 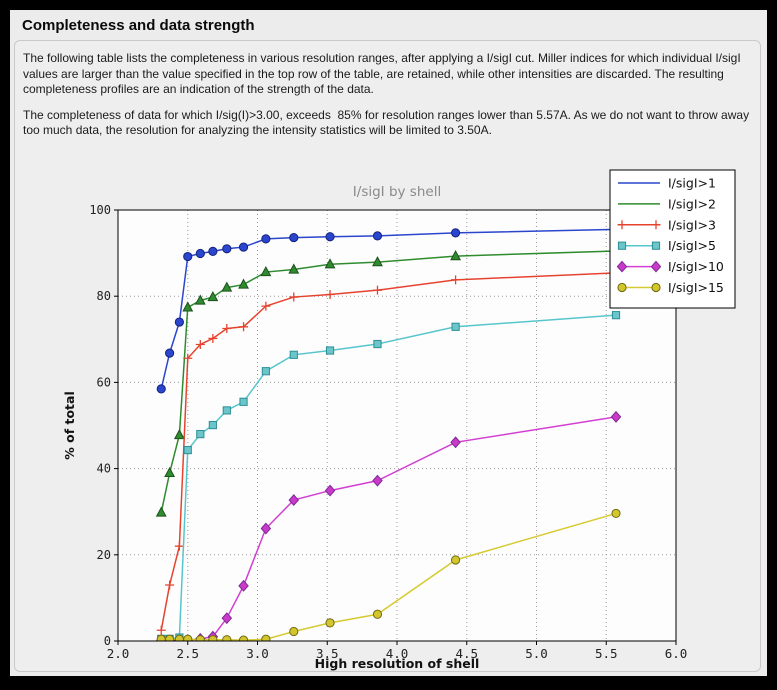 What do you see at coordinates (676, 653) in the screenshot?
I see `x-tick-label: 6.0` at bounding box center [676, 653].